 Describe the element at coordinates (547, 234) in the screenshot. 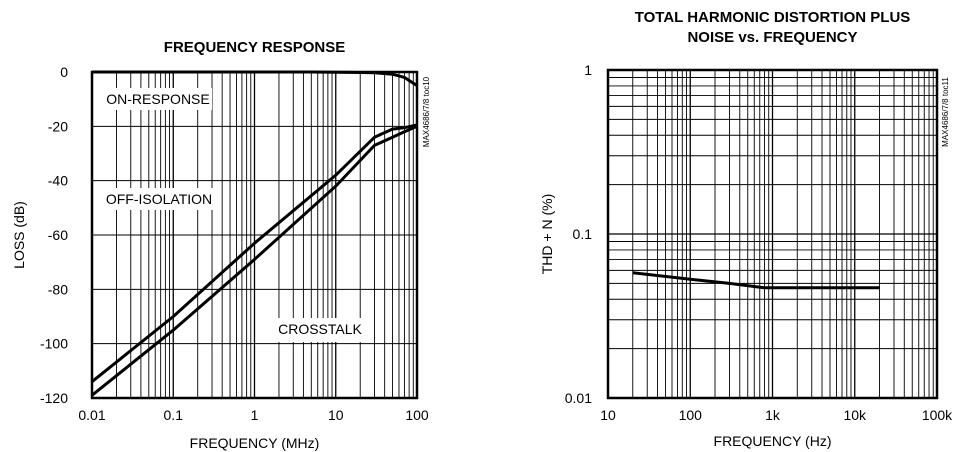

I see `y-axis-label: THD + N (%)` at that location.